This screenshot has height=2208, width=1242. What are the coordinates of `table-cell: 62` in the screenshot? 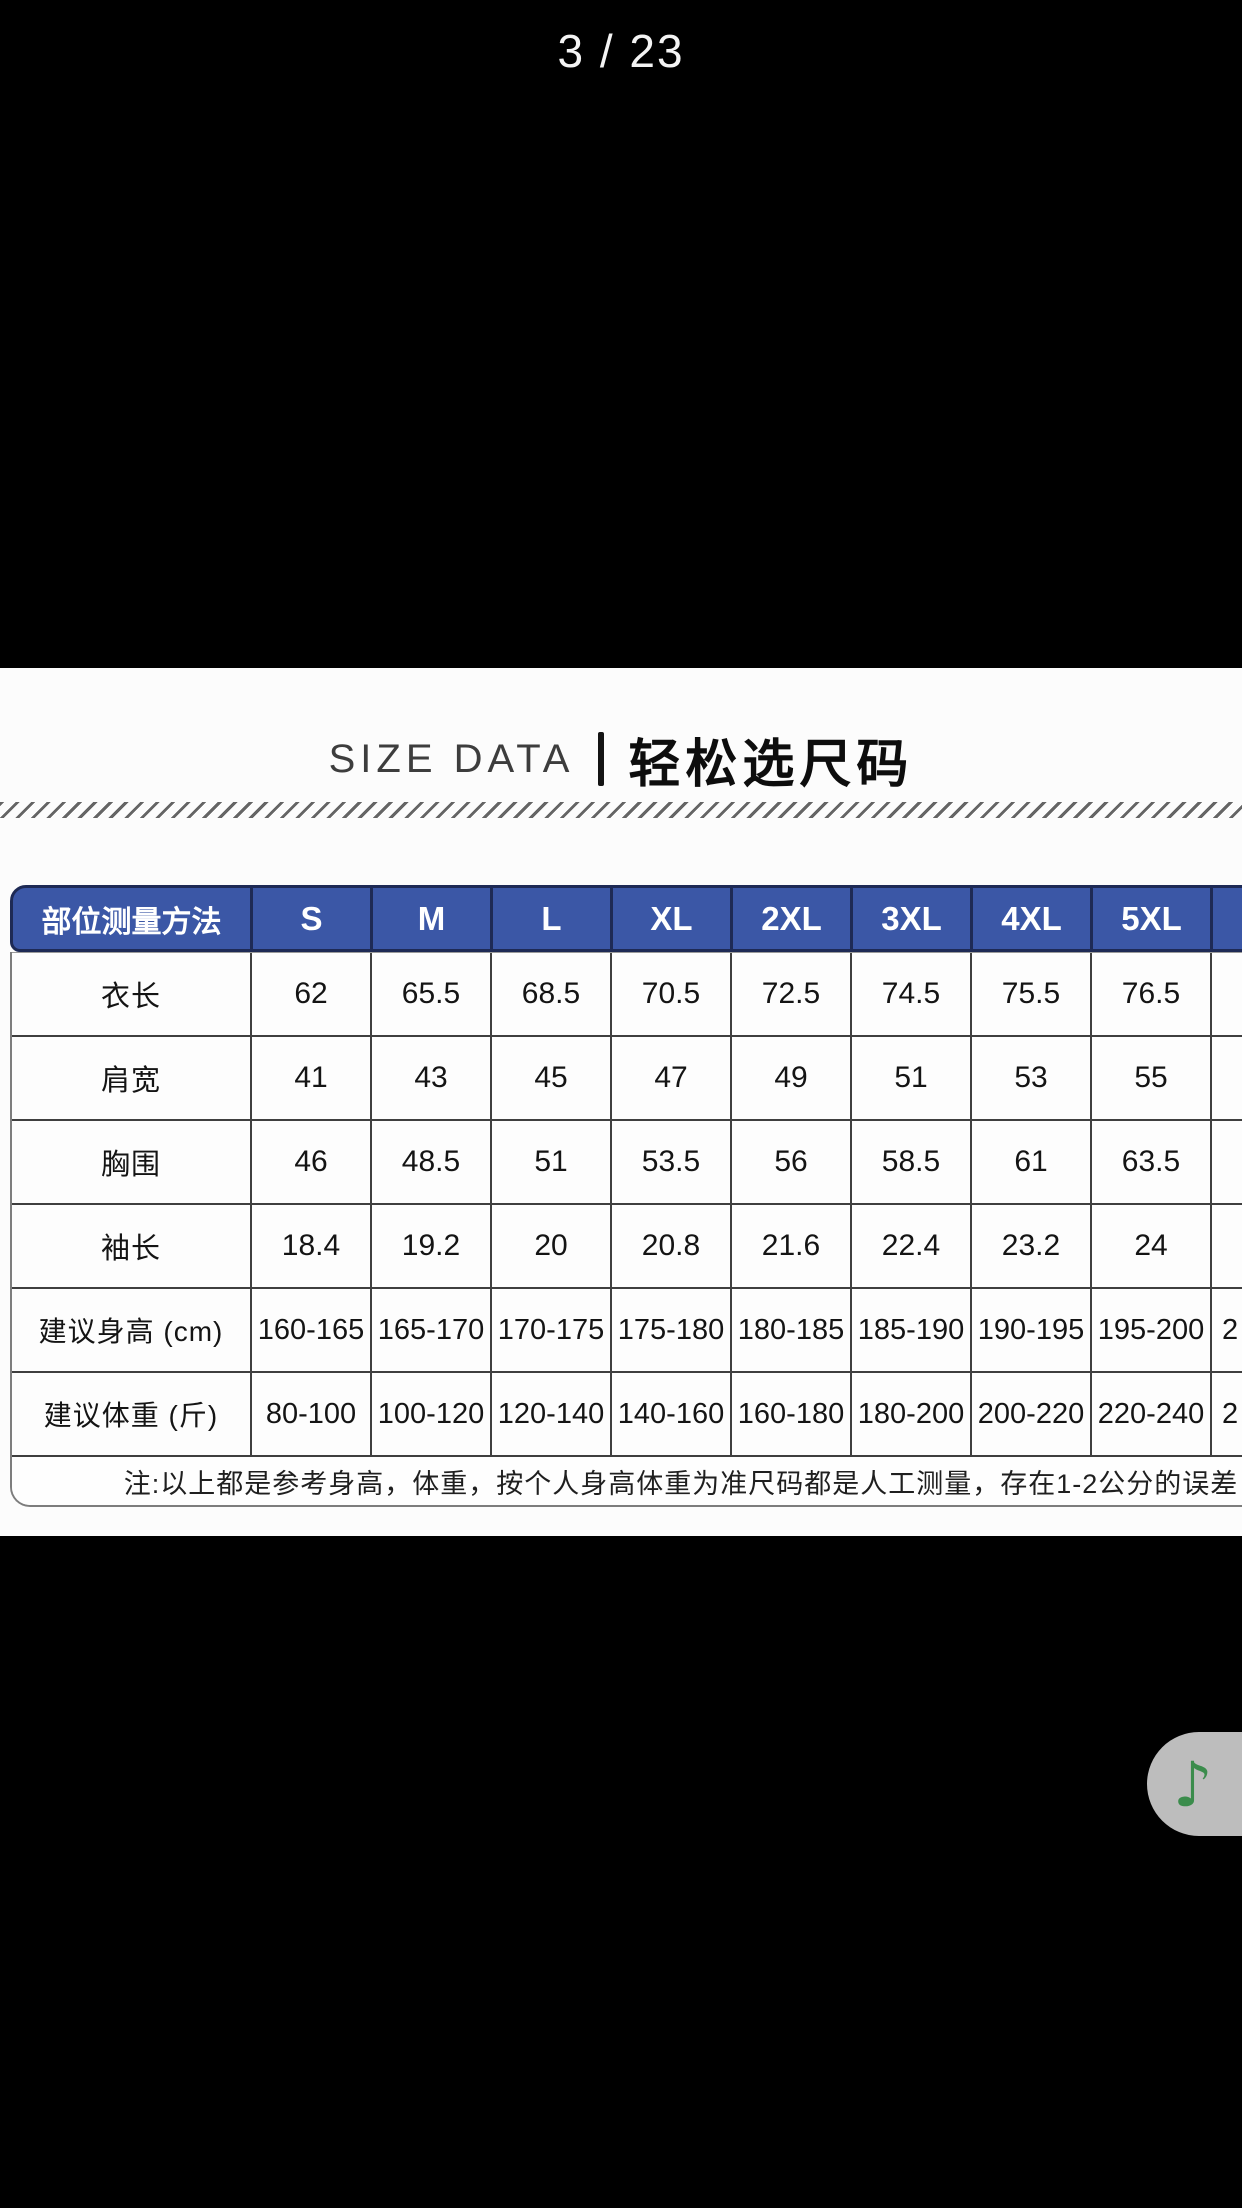 It's located at (312, 994).